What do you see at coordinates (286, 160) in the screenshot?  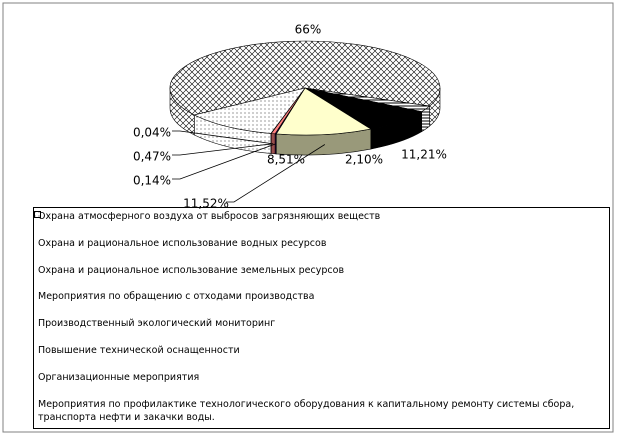 I see `data-label: 8,51%` at bounding box center [286, 160].